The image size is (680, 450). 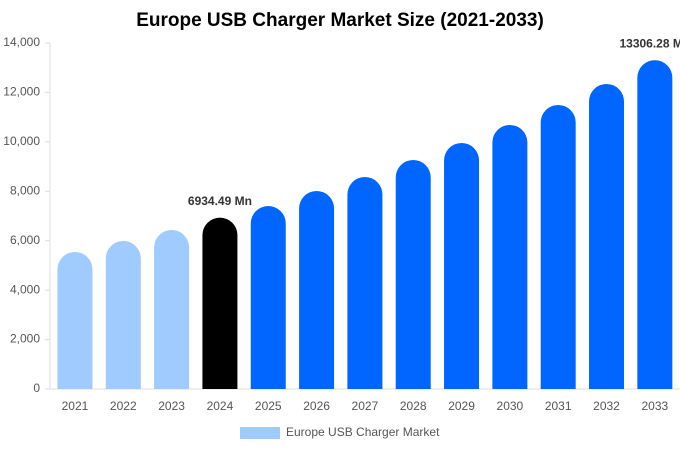 What do you see at coordinates (363, 432) in the screenshot?
I see `legend-label: Europe USB Charger Market` at bounding box center [363, 432].